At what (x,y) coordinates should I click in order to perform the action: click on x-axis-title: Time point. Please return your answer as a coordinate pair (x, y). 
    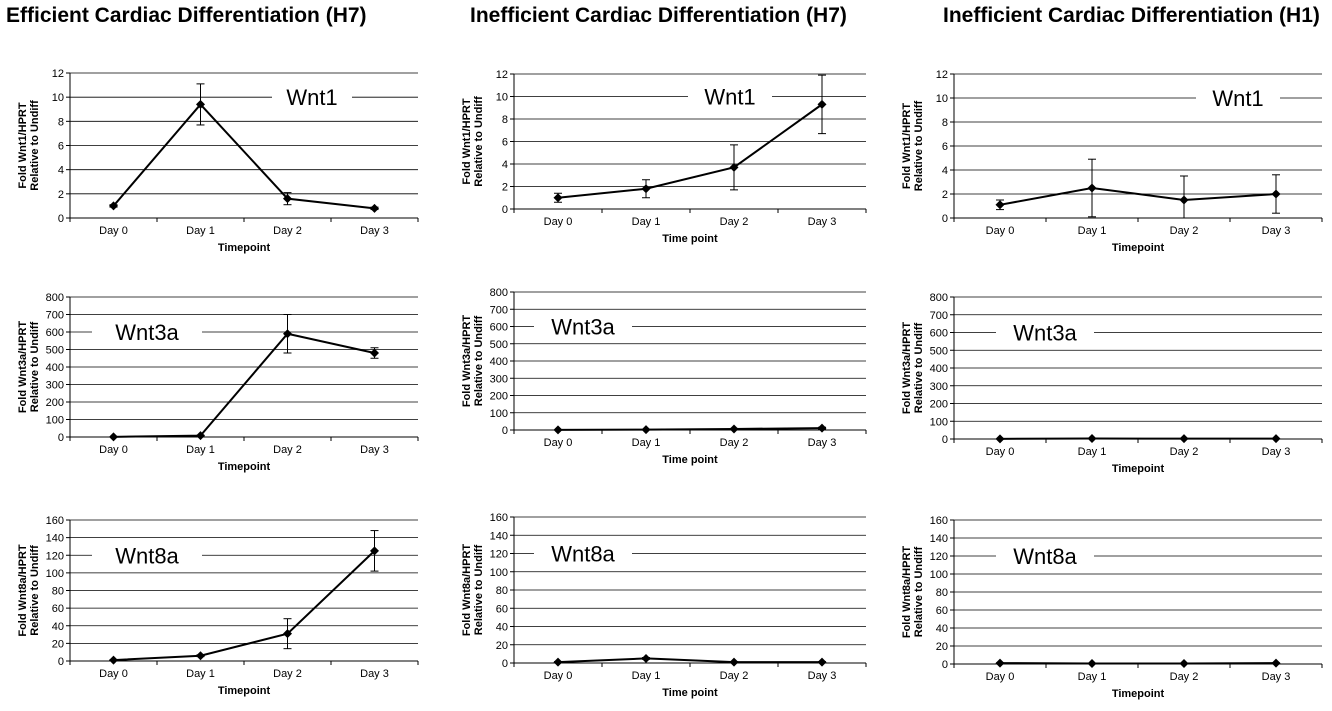
    Looking at the image, I should click on (690, 693).